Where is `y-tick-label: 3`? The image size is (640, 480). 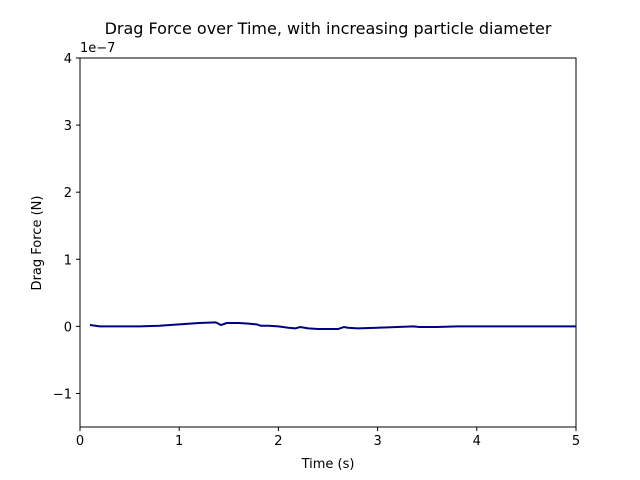
y-tick-label: 3 is located at coordinates (68, 126).